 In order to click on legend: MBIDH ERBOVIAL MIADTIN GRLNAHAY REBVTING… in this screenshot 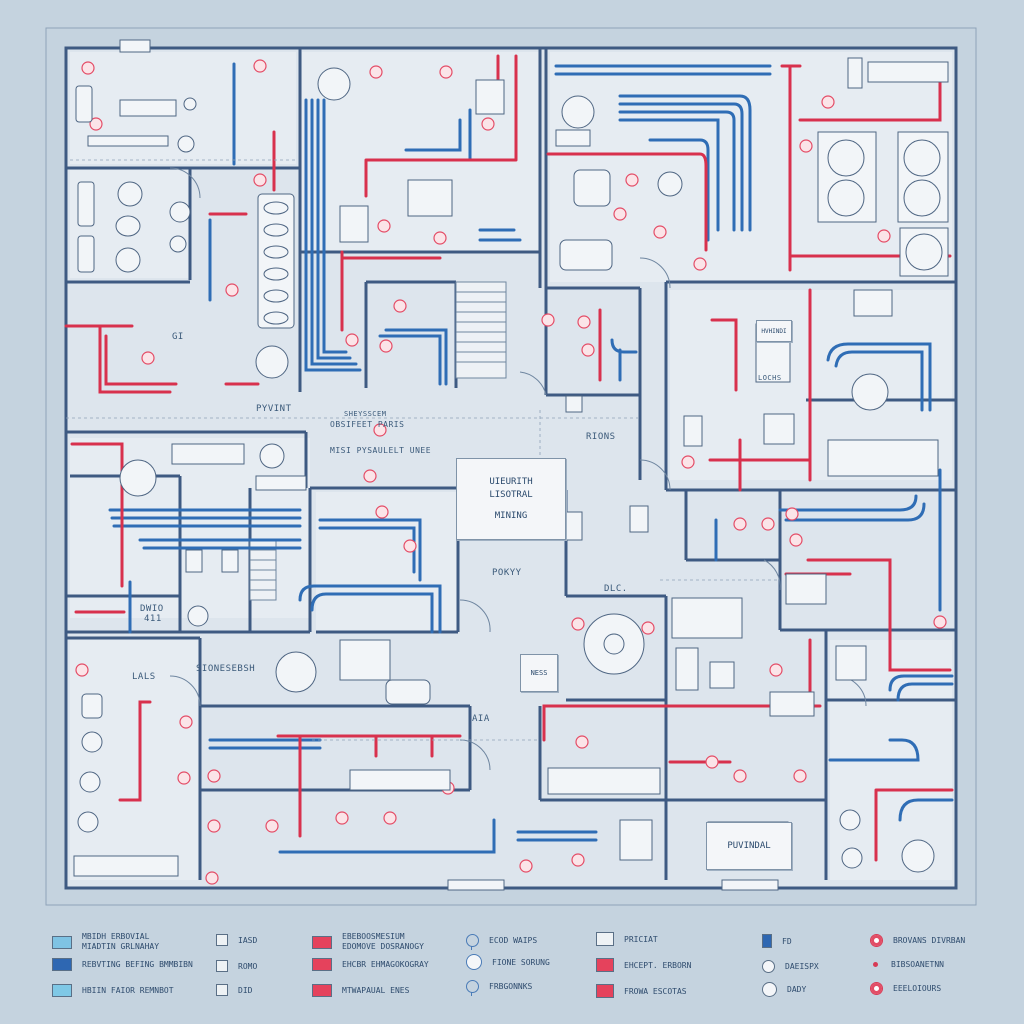, I will do `click(512, 974)`.